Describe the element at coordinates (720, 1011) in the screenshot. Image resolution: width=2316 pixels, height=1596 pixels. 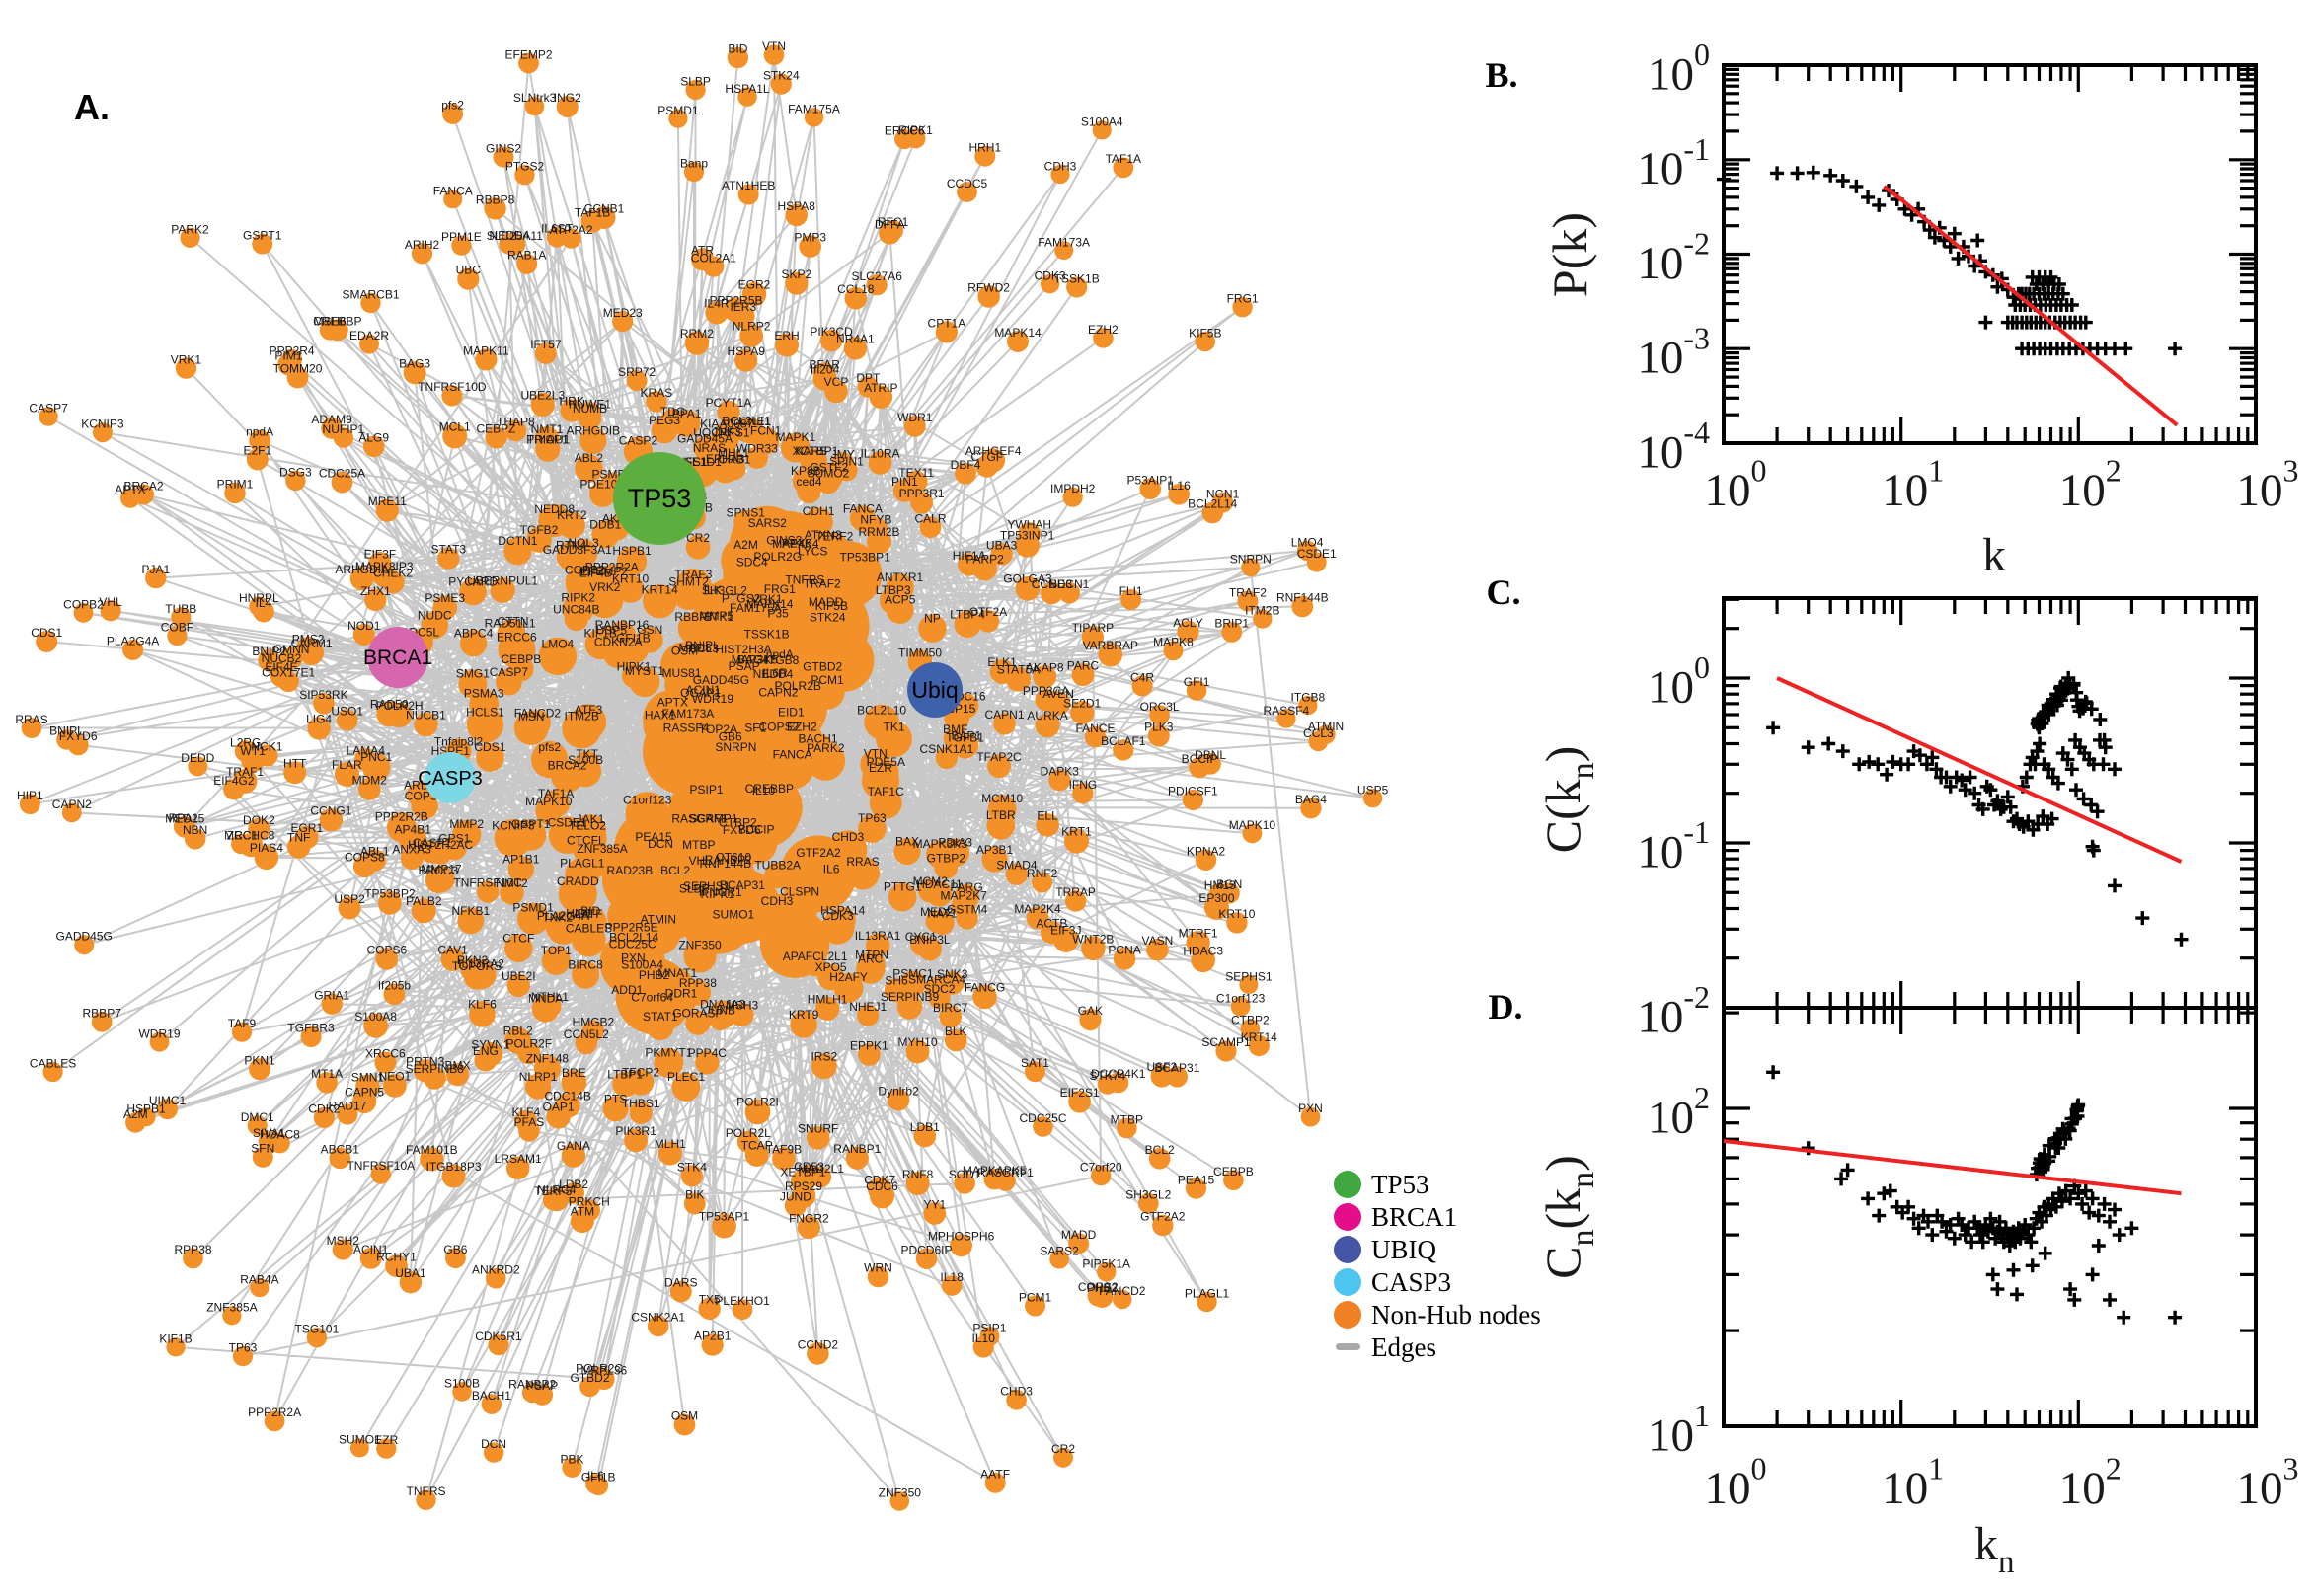
I see `svg-text: JUNB` at that location.